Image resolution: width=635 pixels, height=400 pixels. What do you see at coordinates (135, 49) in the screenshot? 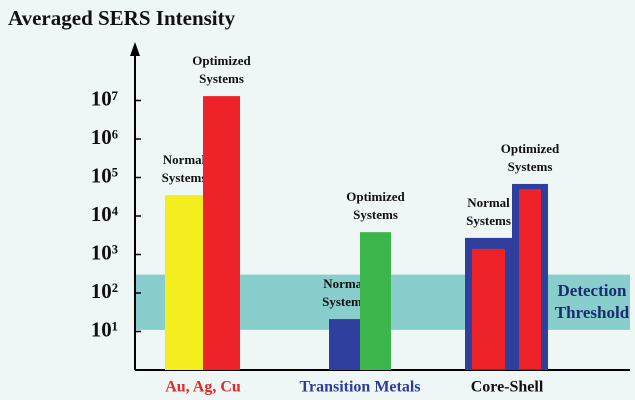
I see `y-axis-arrow` at bounding box center [135, 49].